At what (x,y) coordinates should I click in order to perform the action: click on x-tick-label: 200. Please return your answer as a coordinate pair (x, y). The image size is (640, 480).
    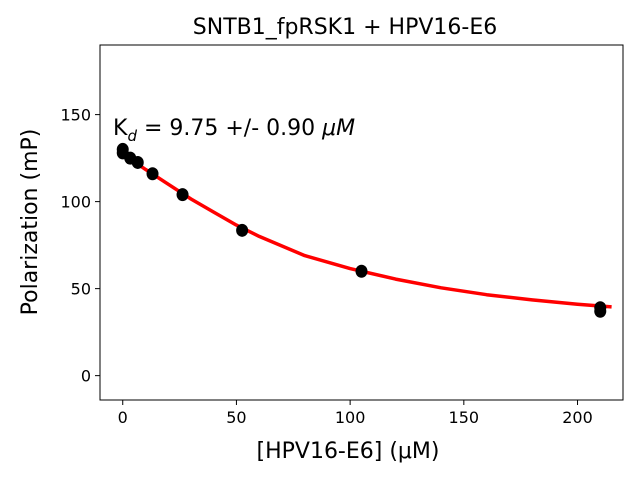
    Looking at the image, I should click on (577, 417).